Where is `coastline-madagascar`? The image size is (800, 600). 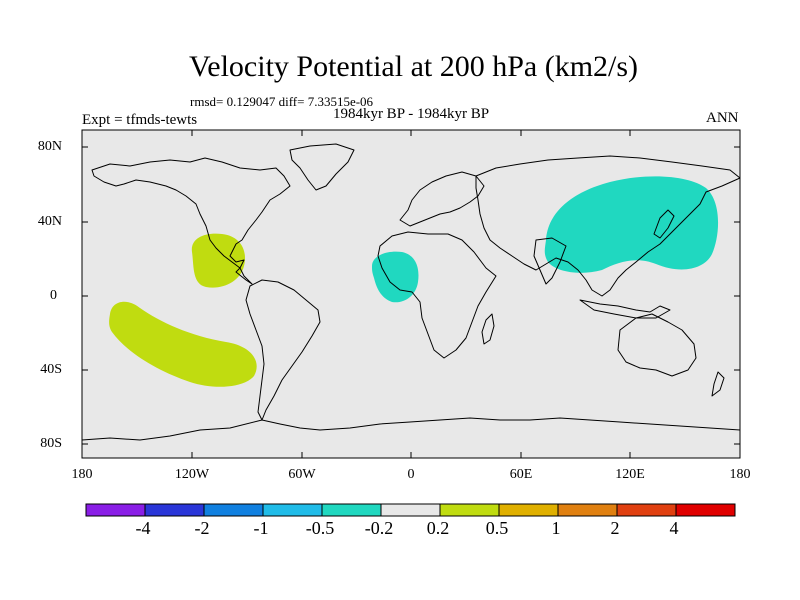 coastline-madagascar is located at coordinates (488, 329).